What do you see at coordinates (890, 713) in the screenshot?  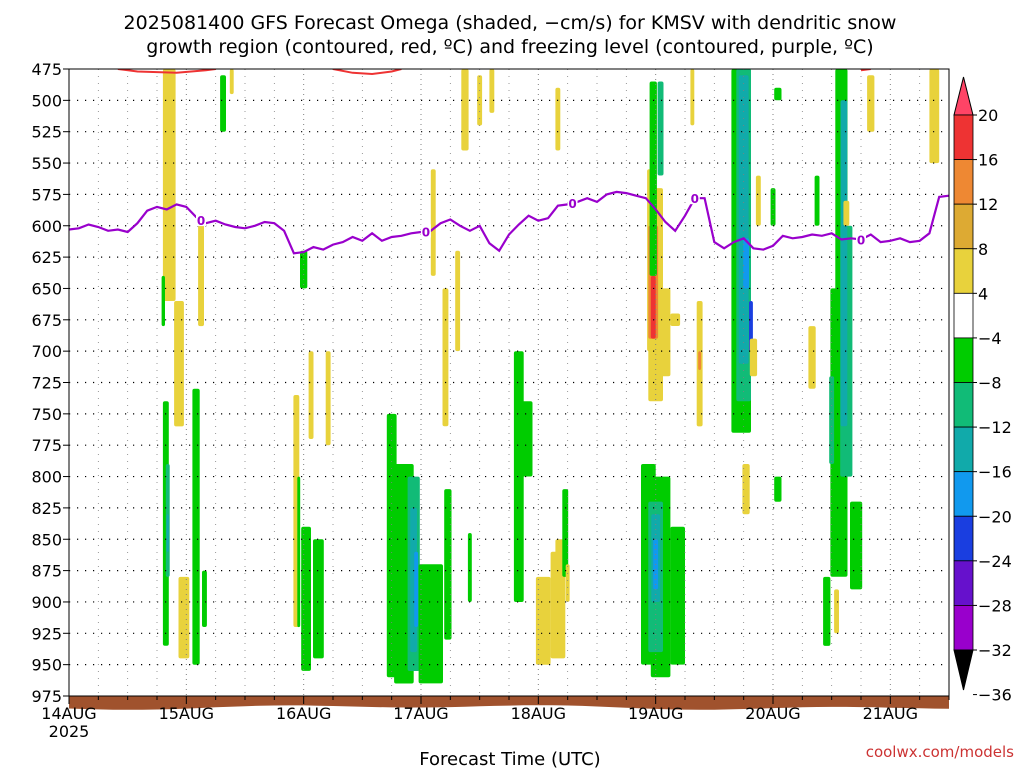 I see `x-tick-label-7: 21AUG` at bounding box center [890, 713].